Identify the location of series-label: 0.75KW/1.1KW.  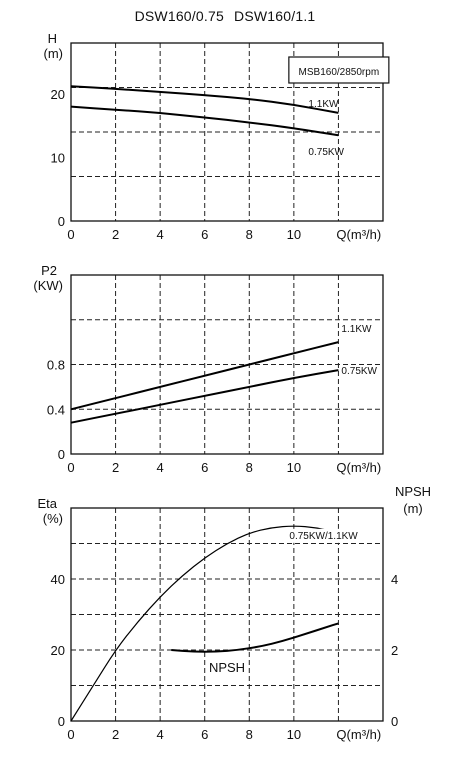
(323, 536).